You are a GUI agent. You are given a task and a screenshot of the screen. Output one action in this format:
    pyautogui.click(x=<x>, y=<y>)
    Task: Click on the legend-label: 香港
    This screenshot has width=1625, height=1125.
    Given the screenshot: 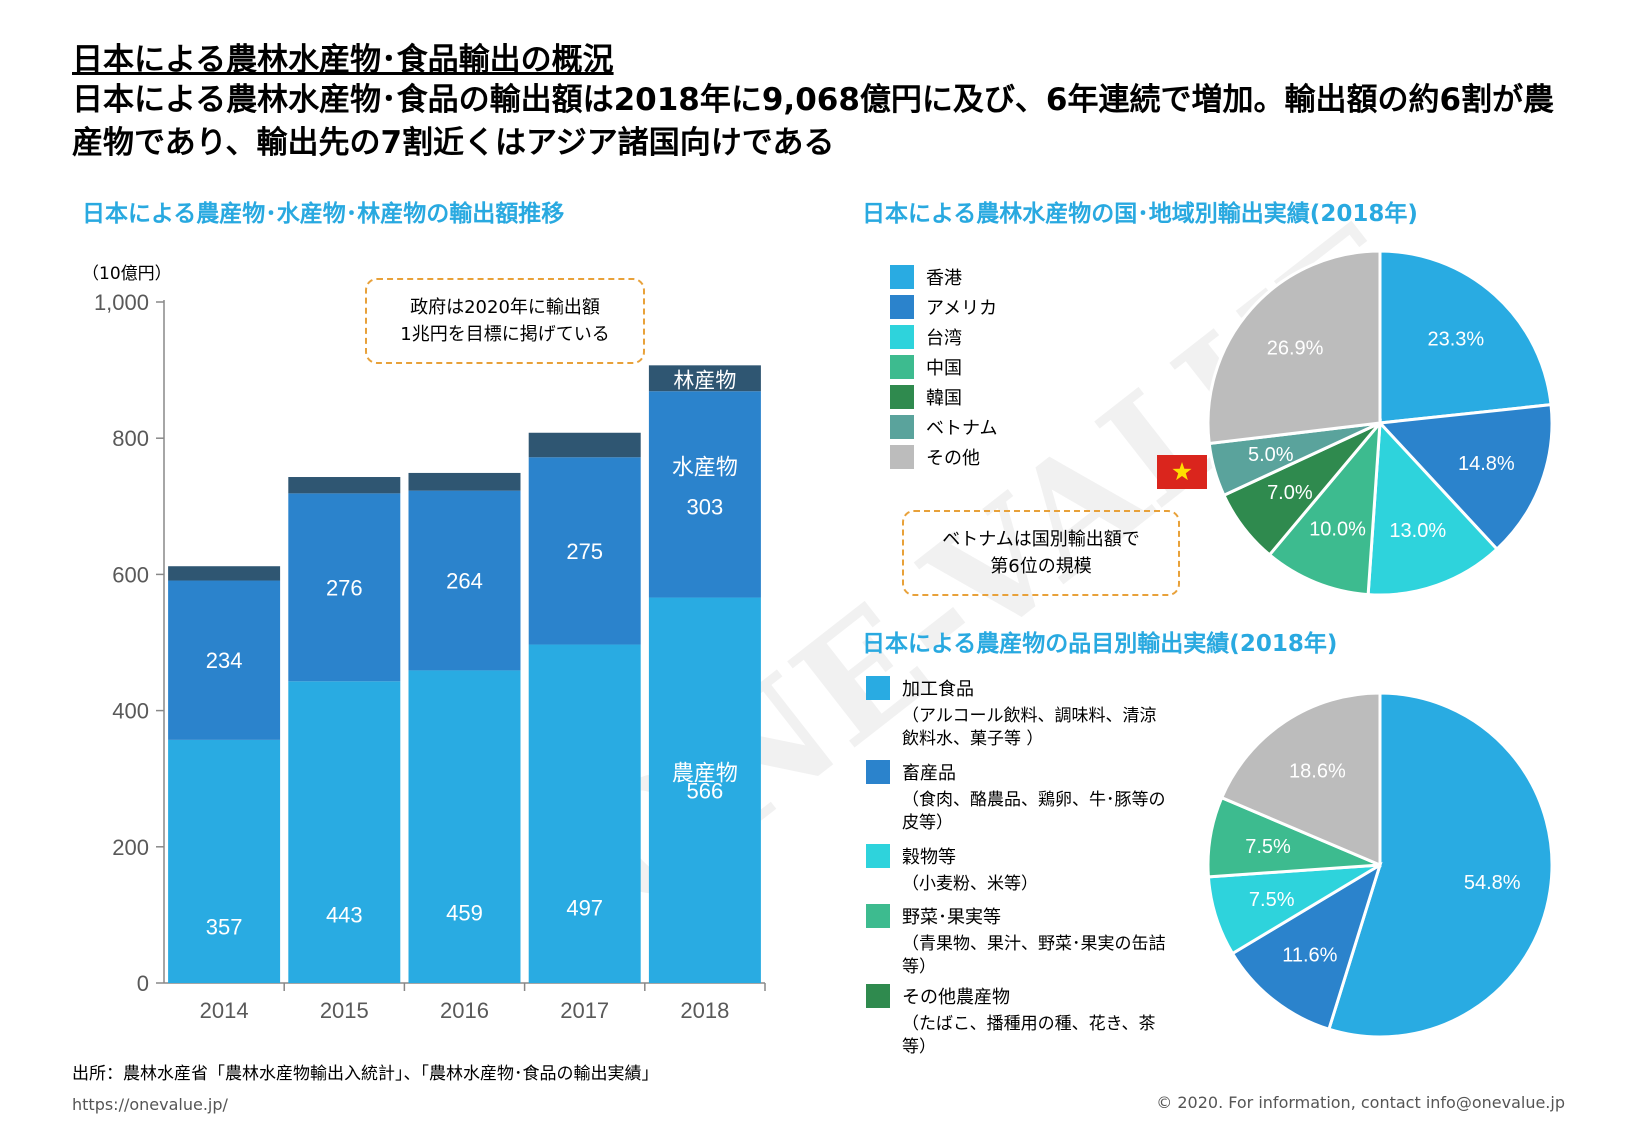 What is the action you would take?
    pyautogui.click(x=944, y=278)
    